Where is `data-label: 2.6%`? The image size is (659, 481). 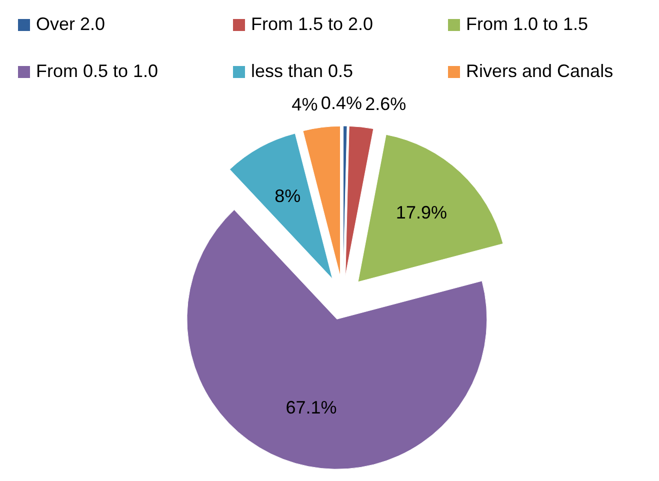 data-label: 2.6% is located at coordinates (385, 104).